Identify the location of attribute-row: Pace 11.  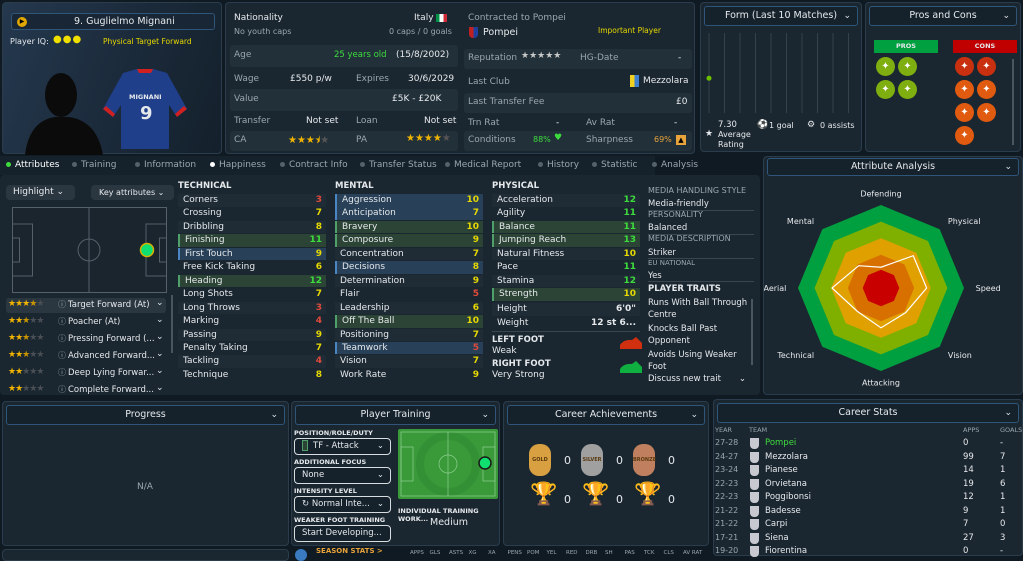
(566, 267).